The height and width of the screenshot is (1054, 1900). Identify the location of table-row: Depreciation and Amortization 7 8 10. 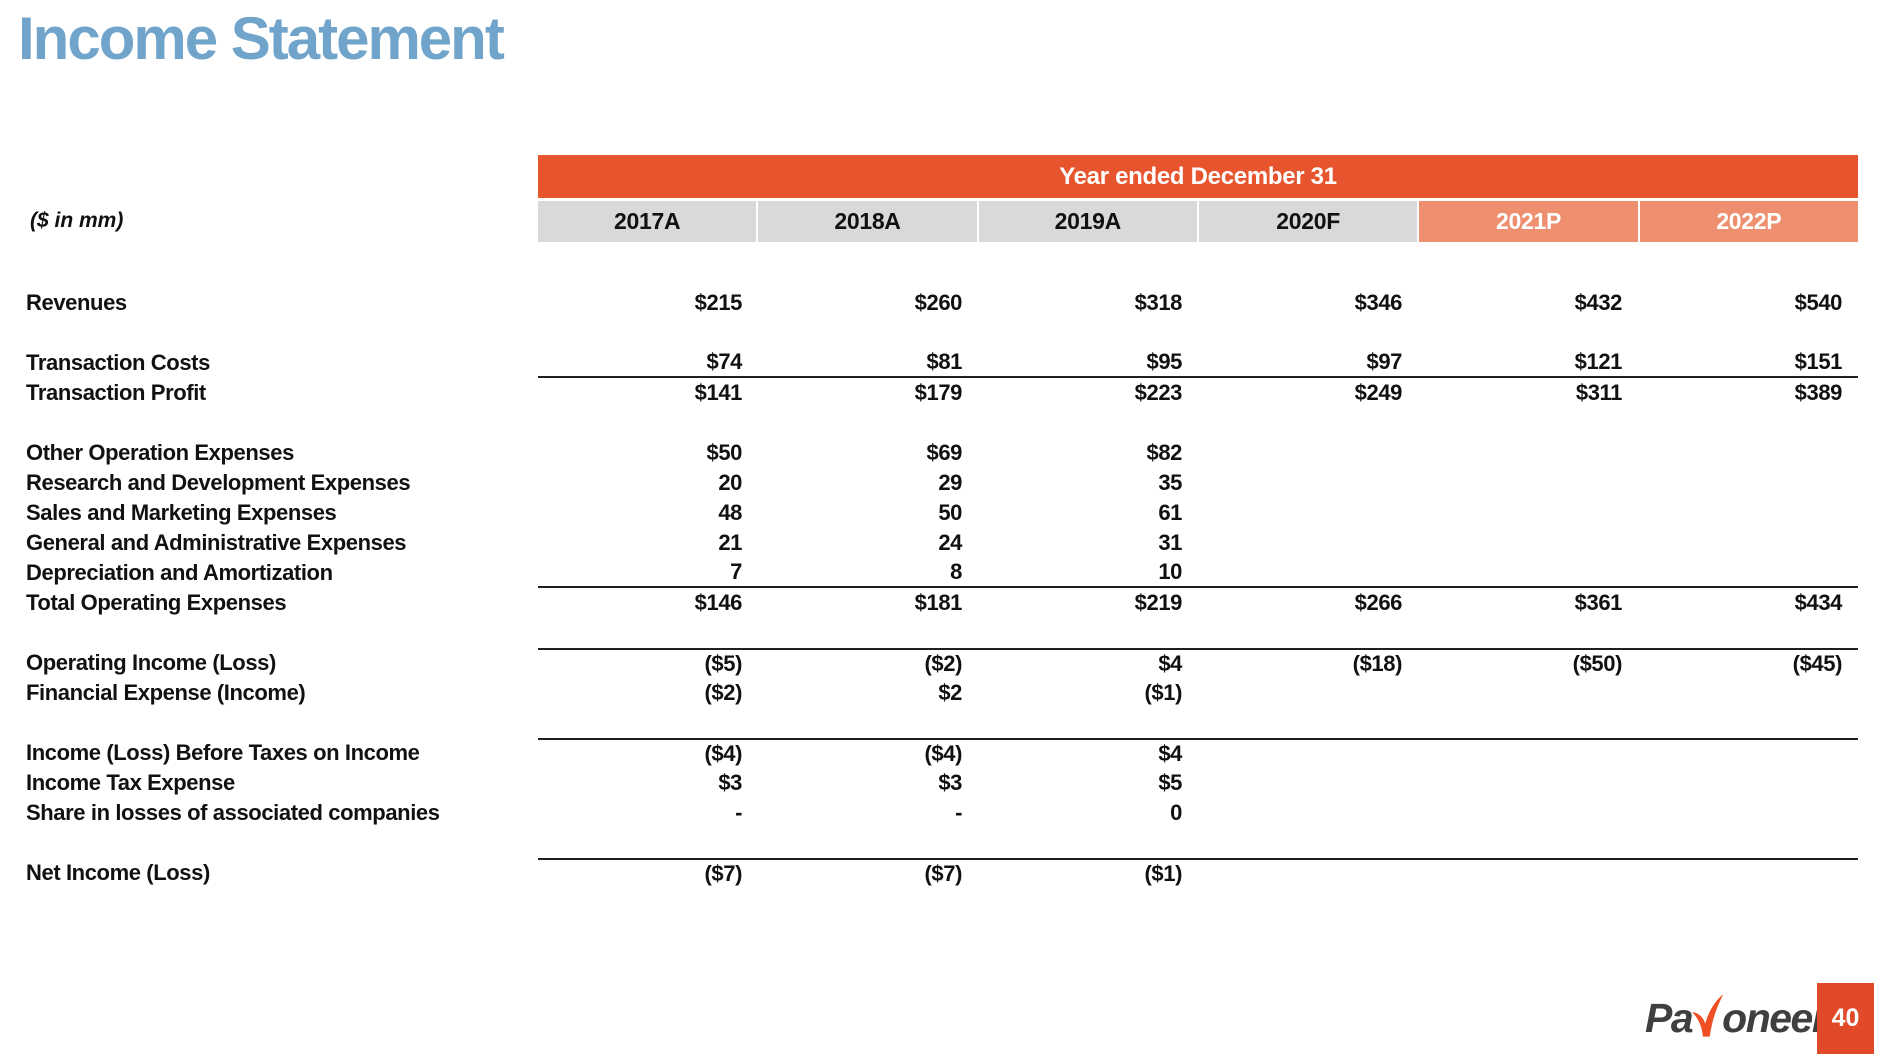
(942, 573).